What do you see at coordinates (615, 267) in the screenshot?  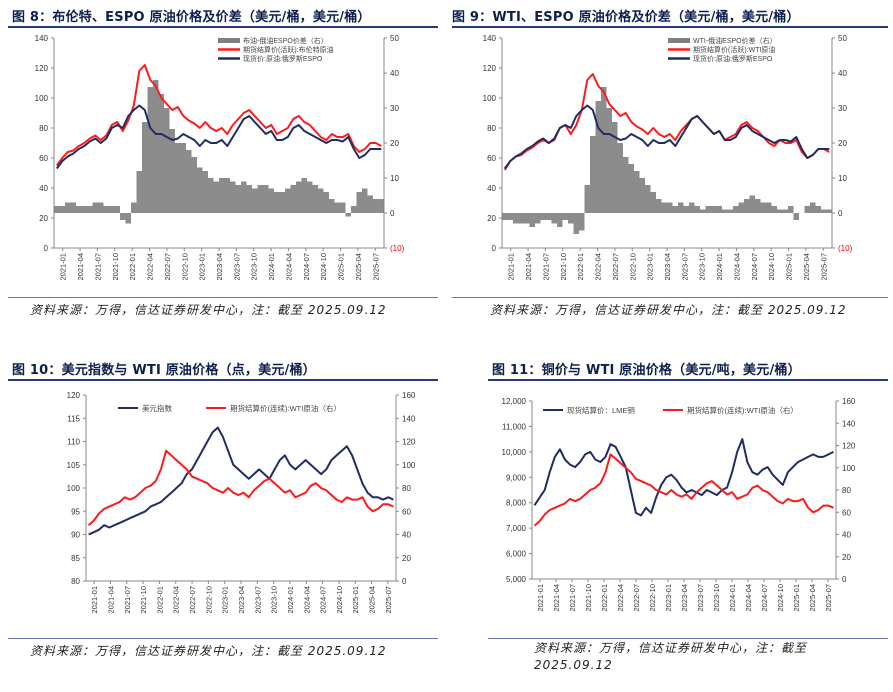 I see `x-tick-label: 2022-07` at bounding box center [615, 267].